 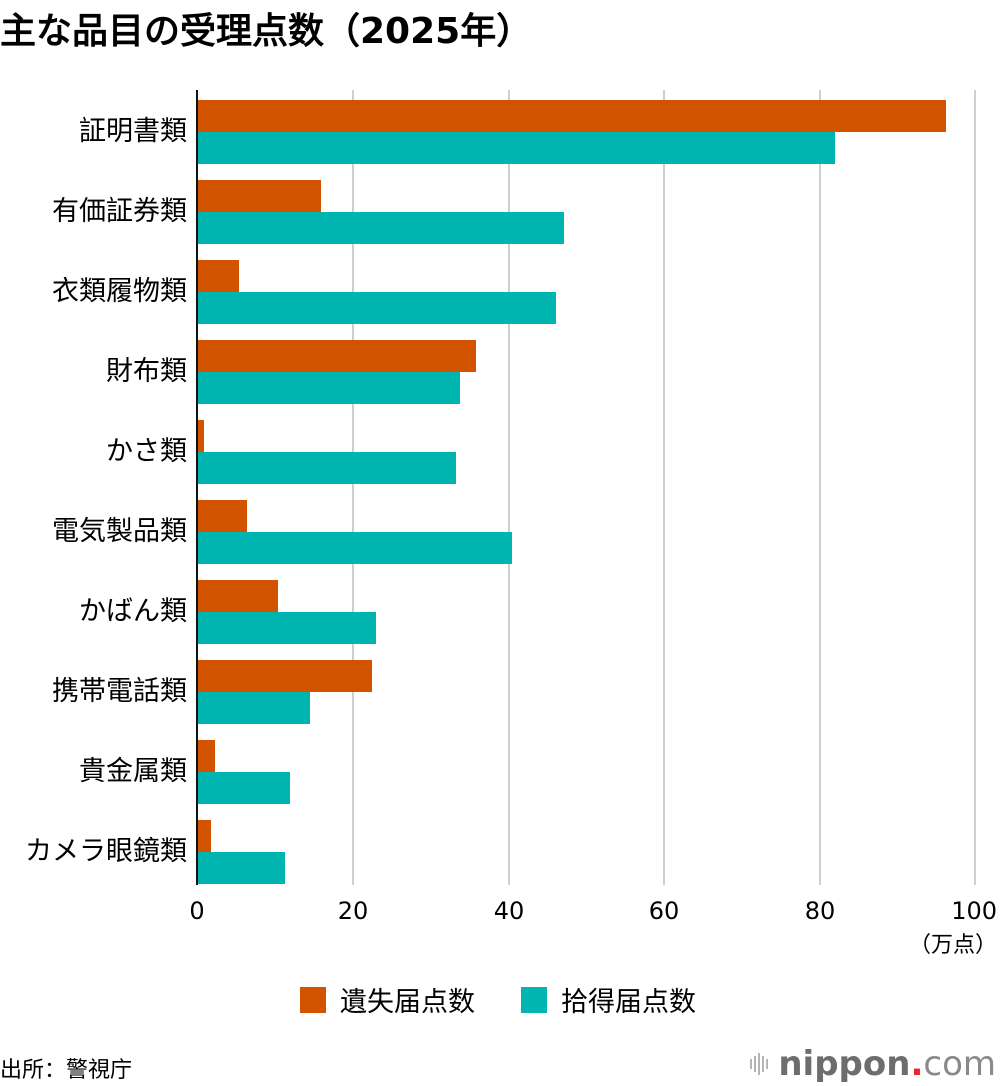 I want to click on category-label: 電気製品類, so click(x=119, y=531).